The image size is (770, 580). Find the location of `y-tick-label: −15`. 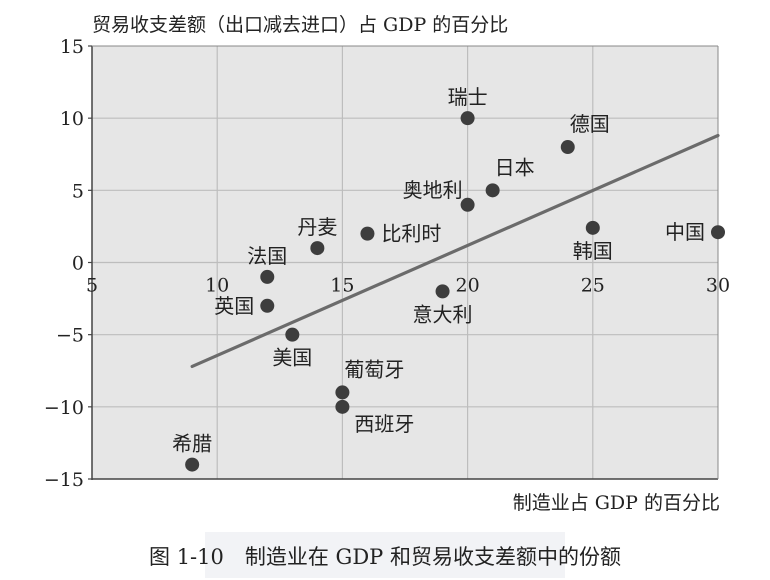

y-tick-label: −15 is located at coordinates (64, 480).